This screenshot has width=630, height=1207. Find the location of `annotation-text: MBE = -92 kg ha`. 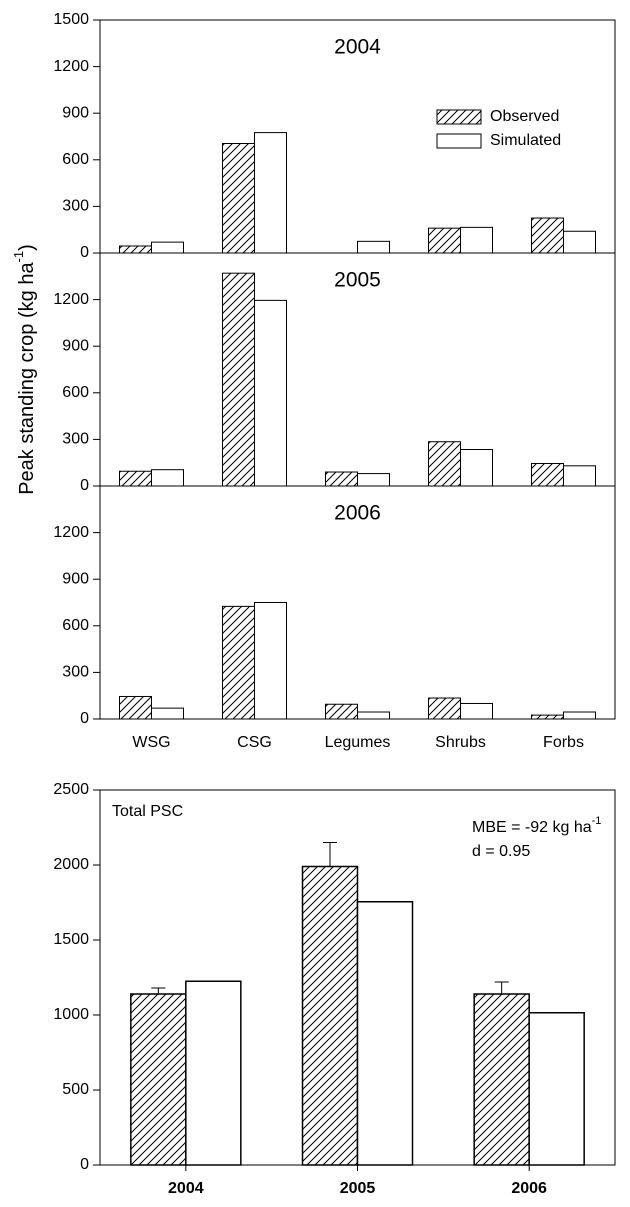

annotation-text: MBE = -92 kg ha is located at coordinates (532, 827).